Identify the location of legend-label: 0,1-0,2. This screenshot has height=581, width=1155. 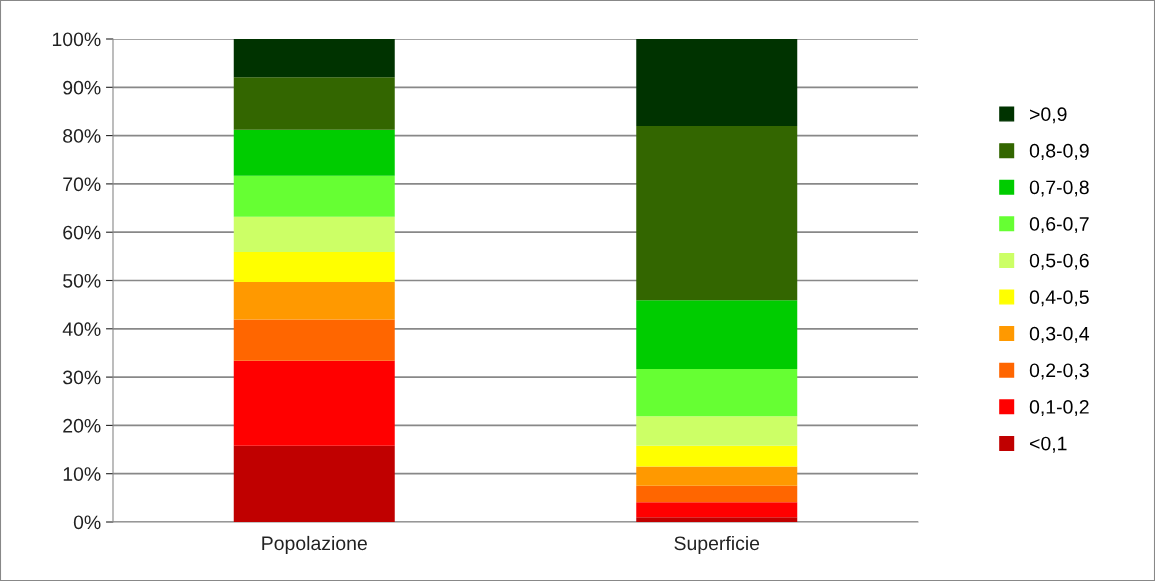
(1059, 408).